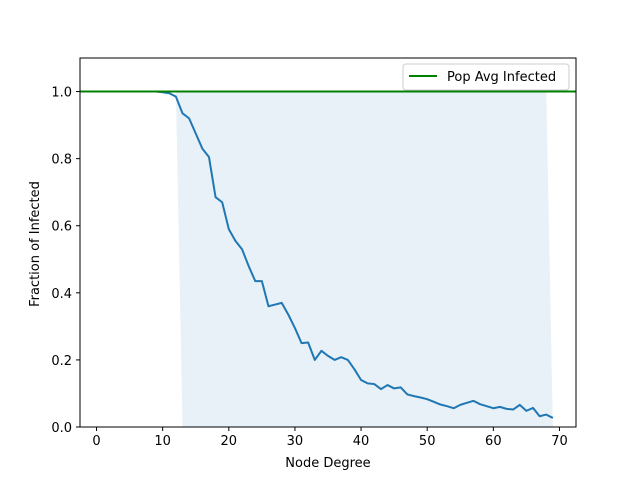  Describe the element at coordinates (96, 441) in the screenshot. I see `x-tick-label: 0` at that location.